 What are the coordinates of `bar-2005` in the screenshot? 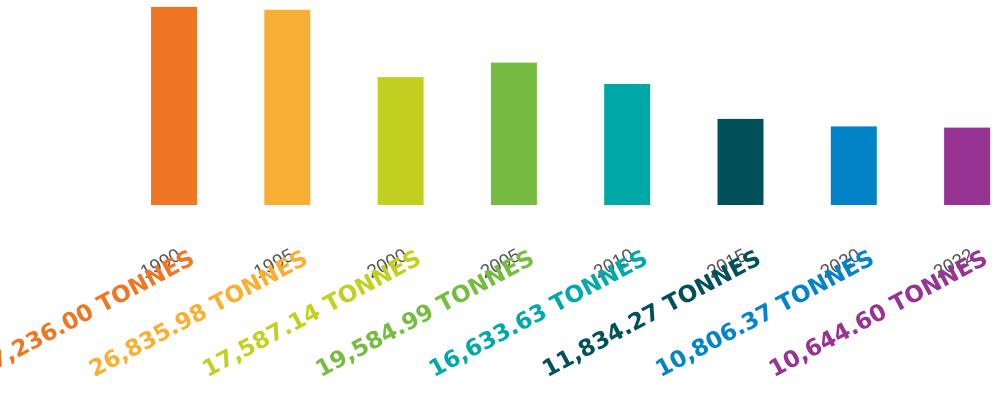 It's located at (513, 133).